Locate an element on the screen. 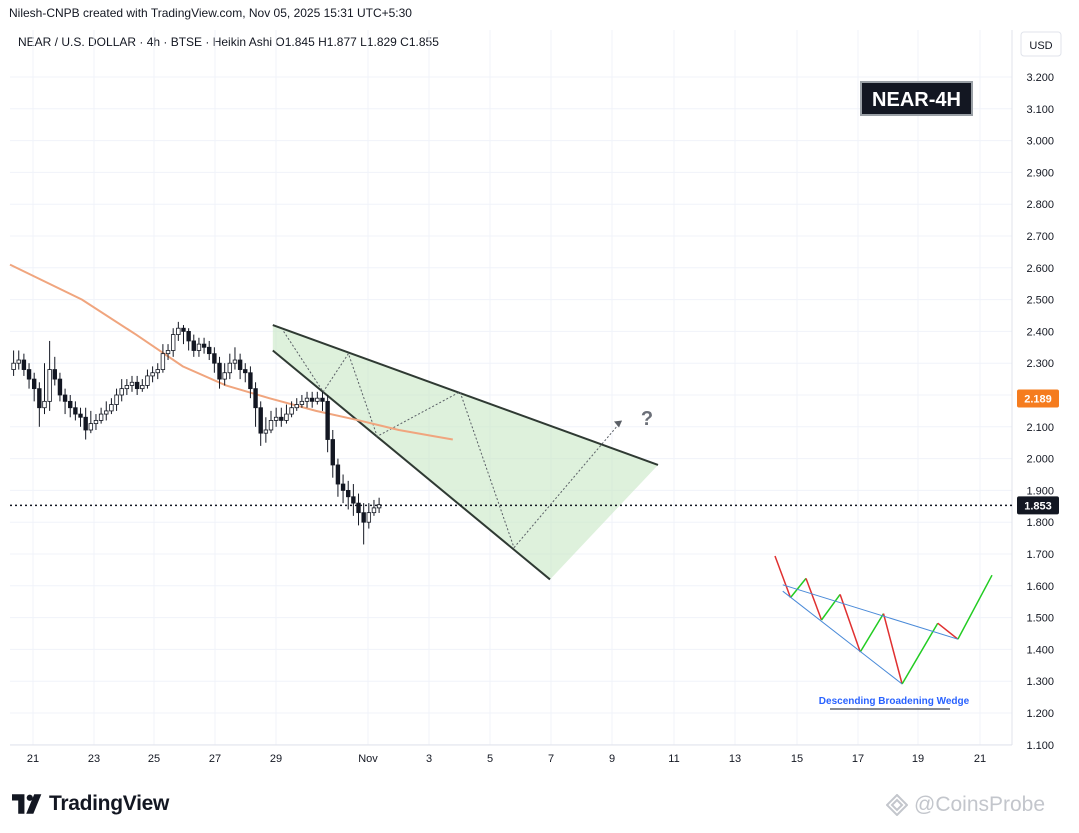 The image size is (1079, 833). last-price-badge is located at coordinates (1038, 505).